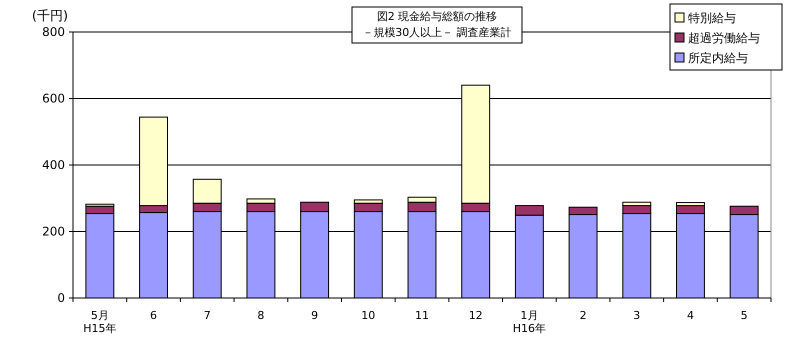 Image resolution: width=800 pixels, height=348 pixels. What do you see at coordinates (314, 315) in the screenshot?
I see `x-tick-label: 9` at bounding box center [314, 315].